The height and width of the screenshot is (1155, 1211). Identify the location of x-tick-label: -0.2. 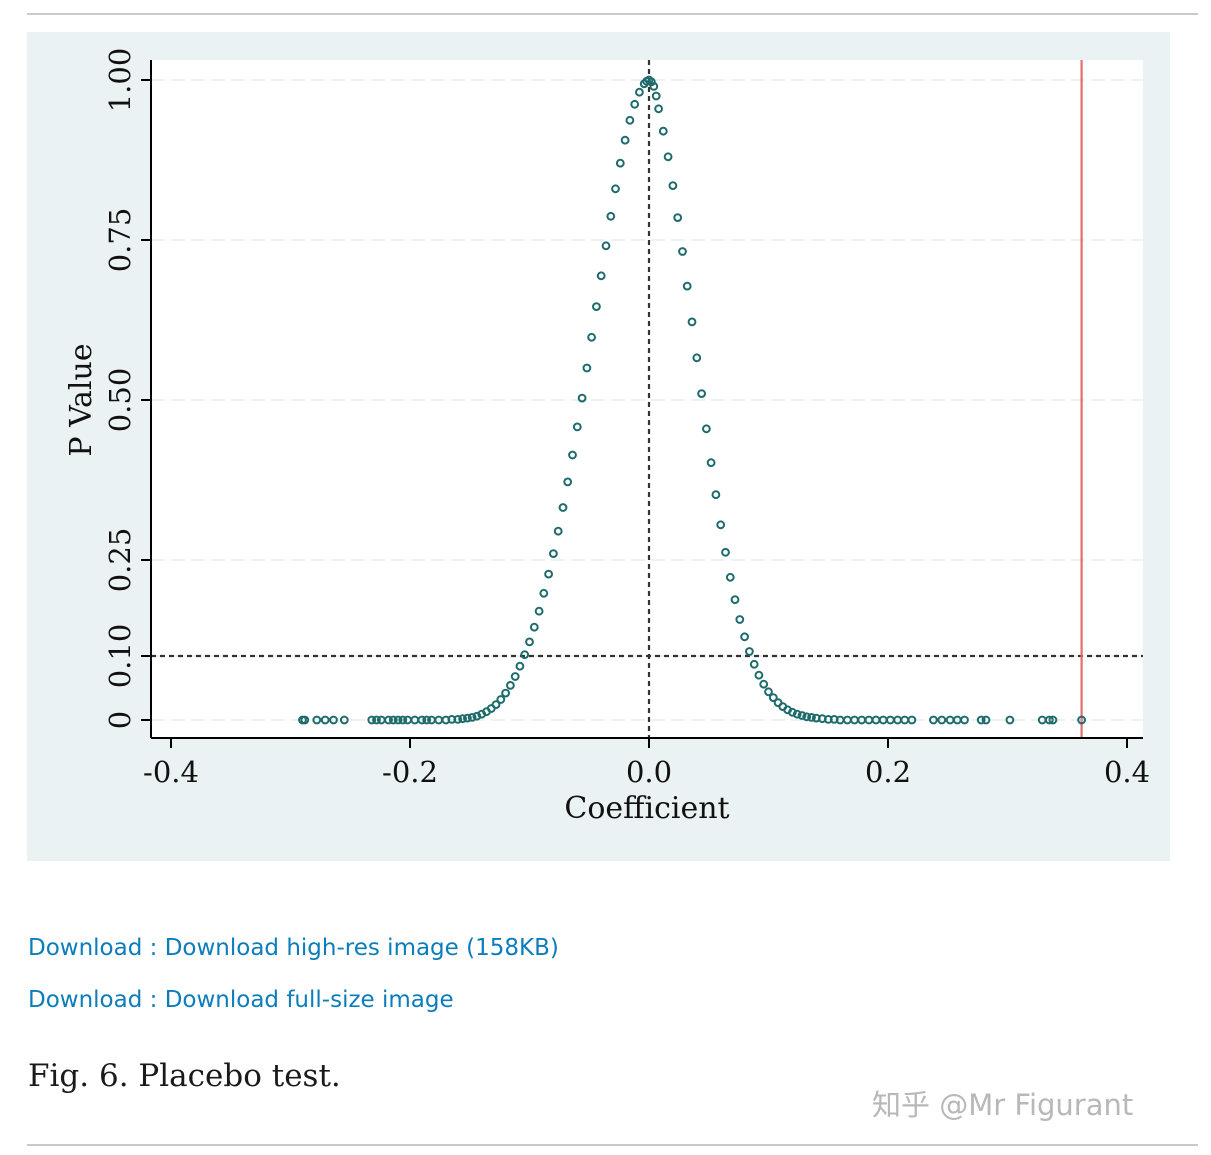
(410, 772).